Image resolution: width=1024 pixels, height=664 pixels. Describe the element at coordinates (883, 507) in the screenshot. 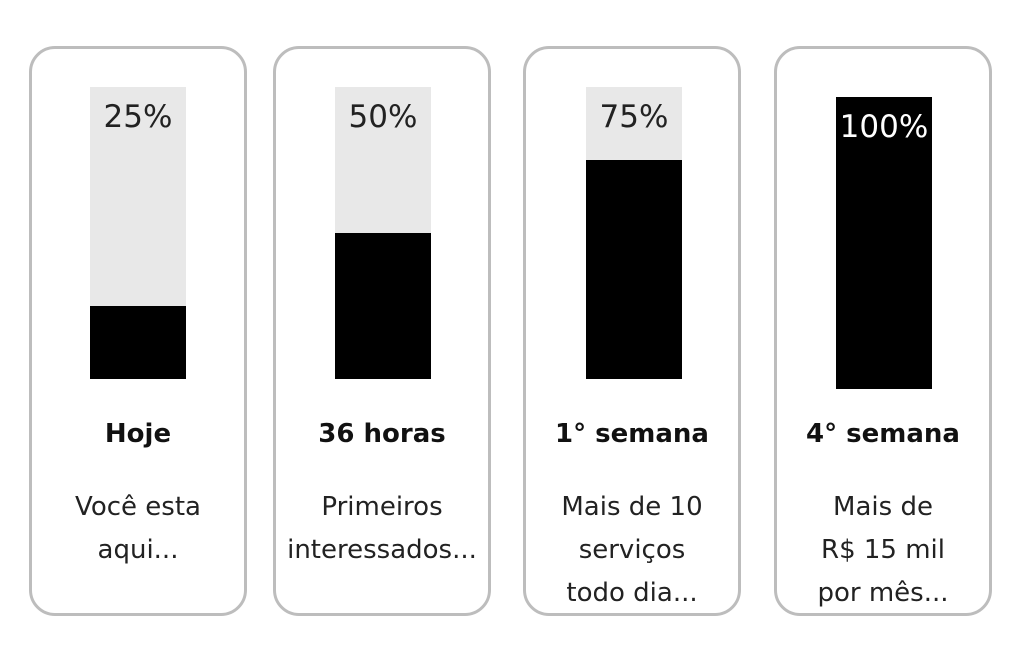

I see `description-line: Mais de` at that location.